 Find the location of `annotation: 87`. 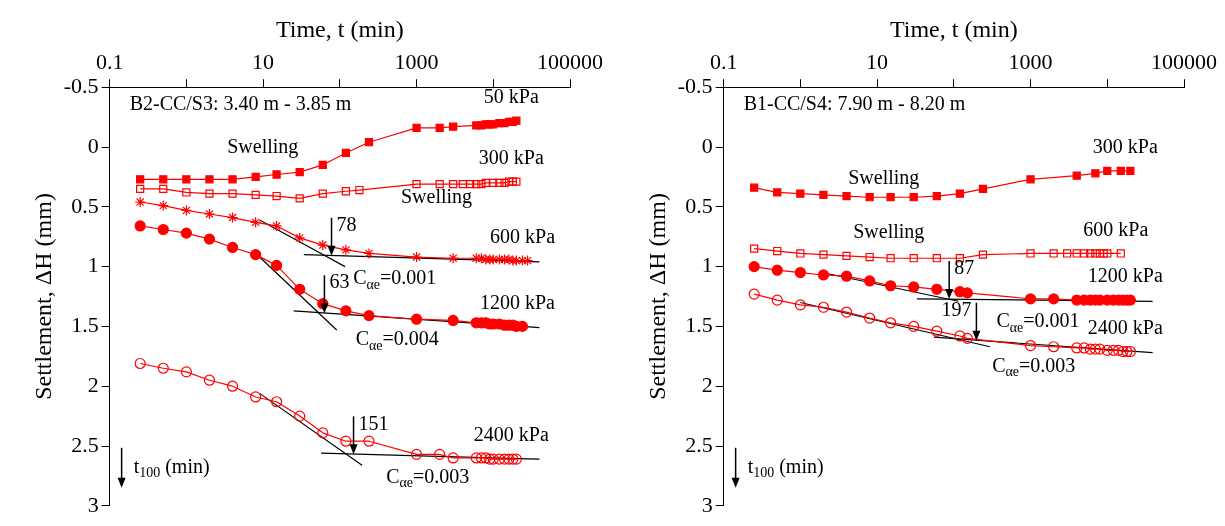

annotation: 87 is located at coordinates (964, 267).